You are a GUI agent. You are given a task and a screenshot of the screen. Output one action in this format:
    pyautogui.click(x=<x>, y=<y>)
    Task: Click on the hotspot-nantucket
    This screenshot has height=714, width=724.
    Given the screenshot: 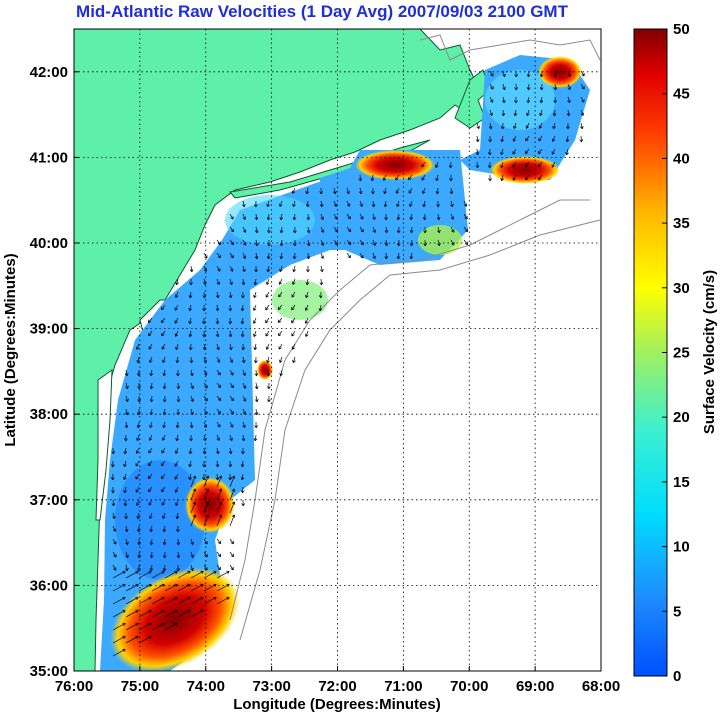 What is the action you would take?
    pyautogui.click(x=525, y=170)
    